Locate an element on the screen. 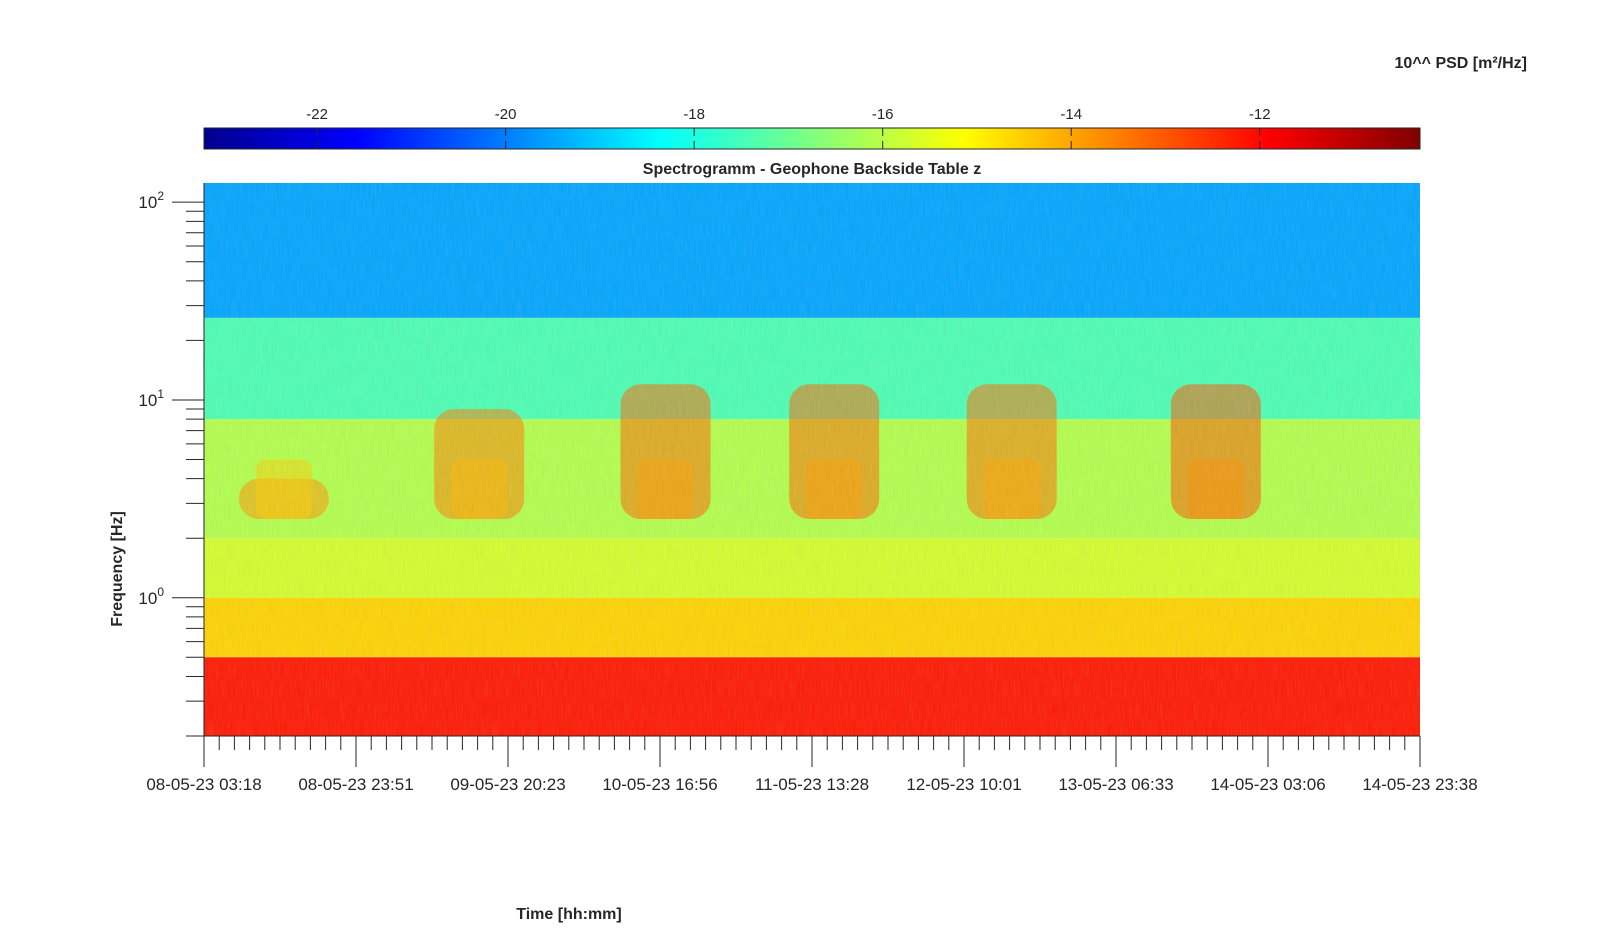 This screenshot has width=1600, height=942. y-tick-label: 10² is located at coordinates (151, 200).